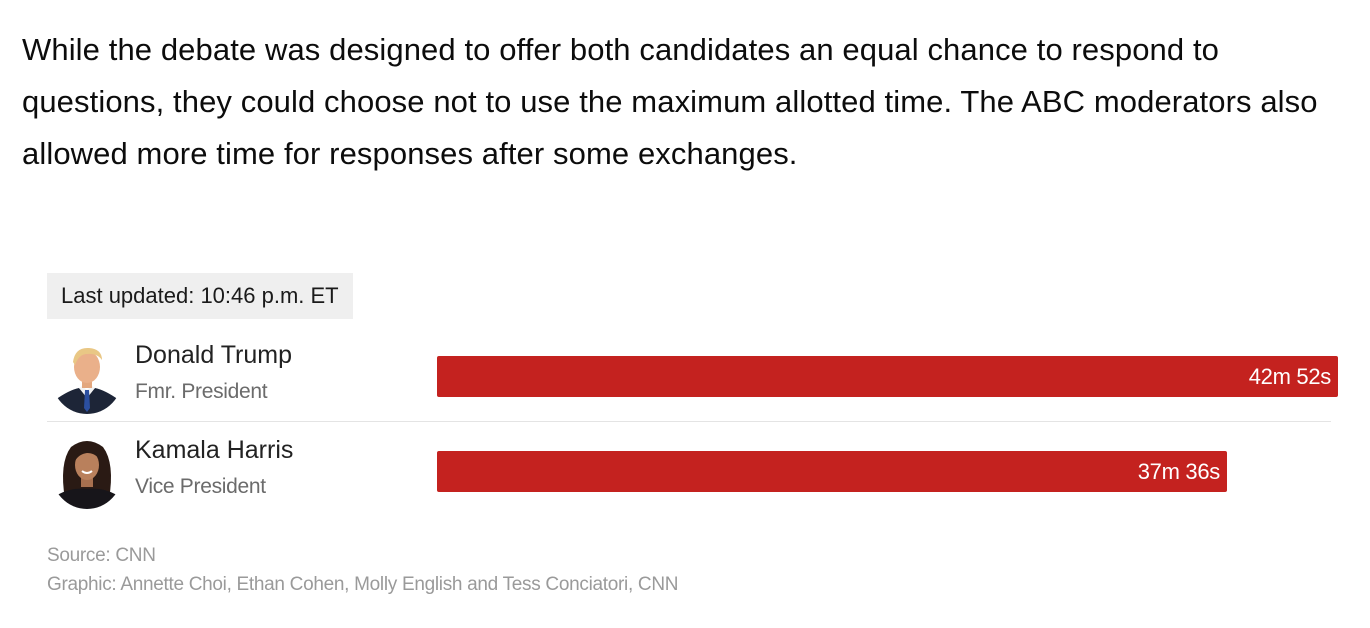  What do you see at coordinates (87, 471) in the screenshot?
I see `harris-portrait-icon` at bounding box center [87, 471].